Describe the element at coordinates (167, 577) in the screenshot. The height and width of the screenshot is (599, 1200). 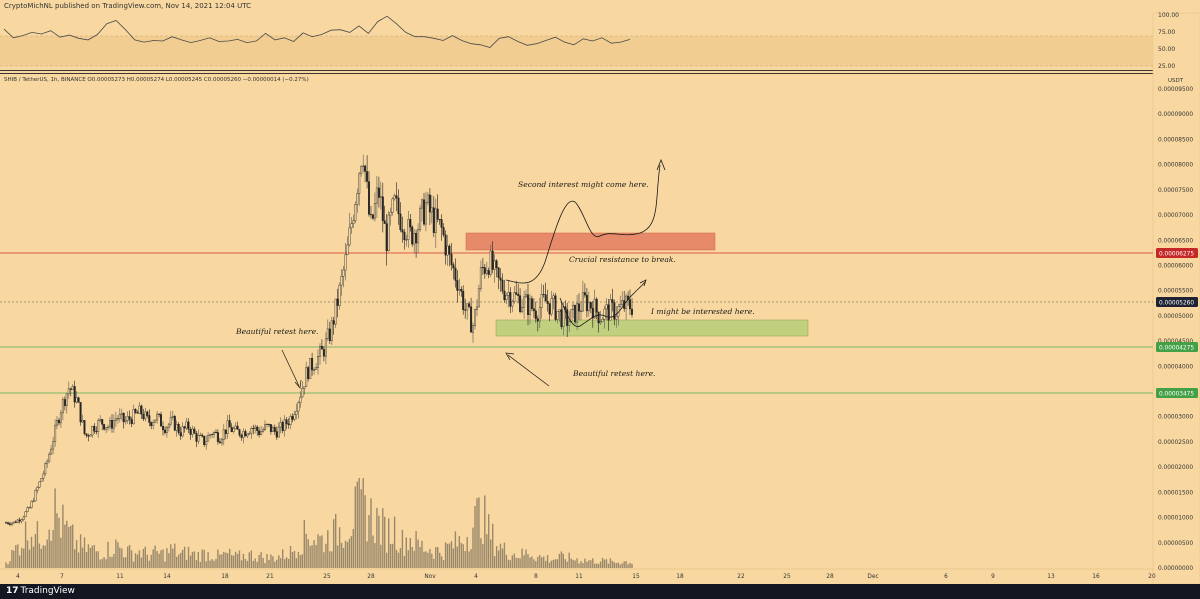
I see `x-tick-label: 14` at that location.